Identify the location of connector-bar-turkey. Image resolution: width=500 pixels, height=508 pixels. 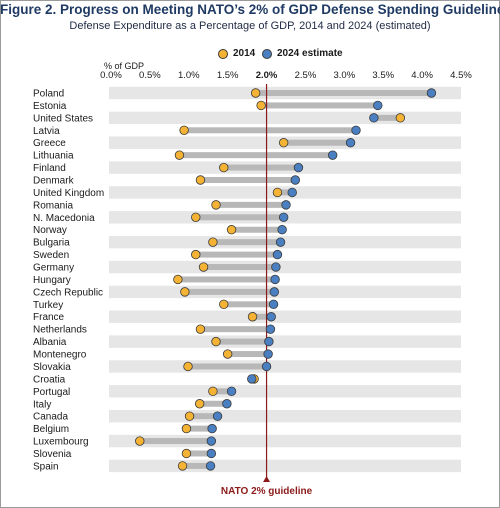
(248, 304).